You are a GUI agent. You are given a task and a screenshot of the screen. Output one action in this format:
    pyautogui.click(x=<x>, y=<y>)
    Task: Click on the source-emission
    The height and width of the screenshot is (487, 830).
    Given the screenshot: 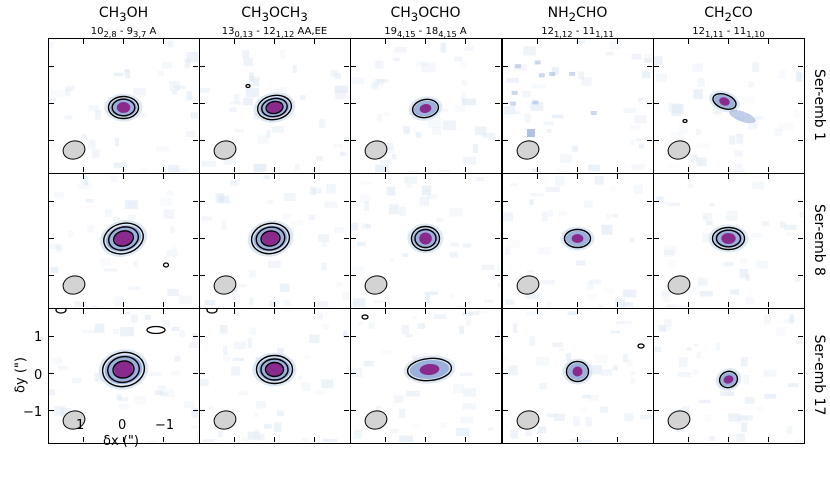 What is the action you would take?
    pyautogui.click(x=274, y=369)
    